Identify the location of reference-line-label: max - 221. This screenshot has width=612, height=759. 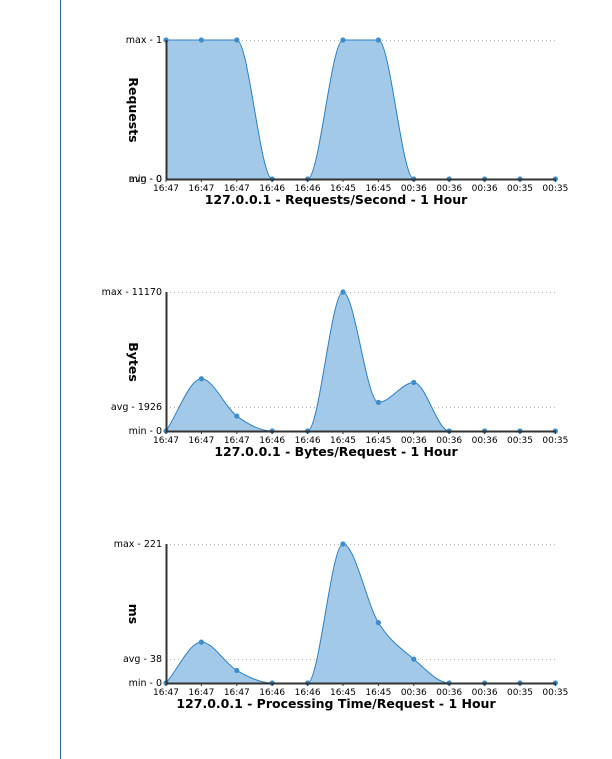
(138, 544).